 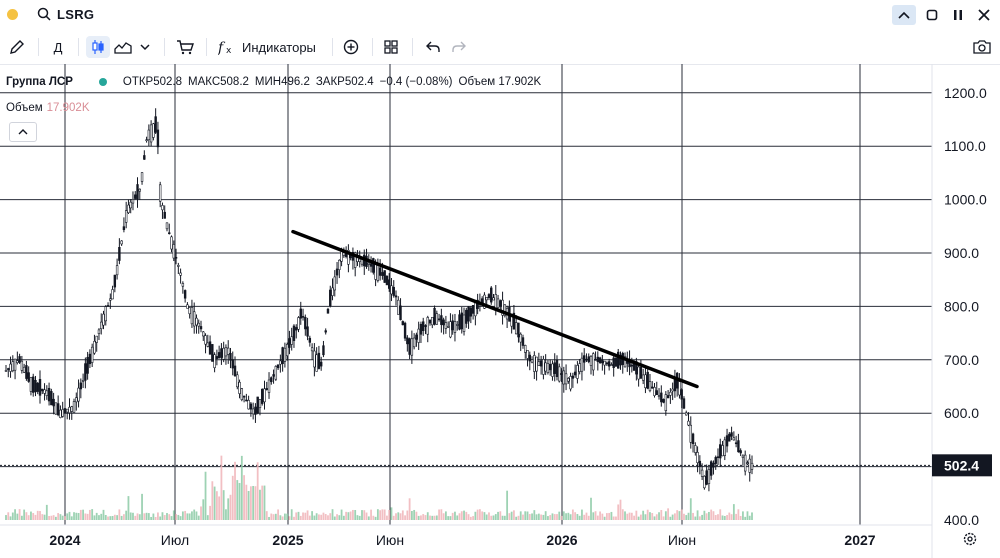 What do you see at coordinates (984, 15) in the screenshot?
I see `close-button` at bounding box center [984, 15].